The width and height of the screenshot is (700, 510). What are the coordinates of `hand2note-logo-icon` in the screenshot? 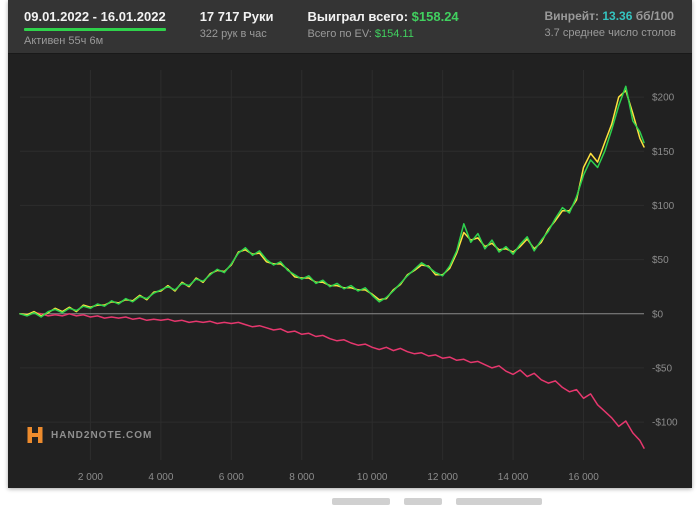 It's located at (35, 435).